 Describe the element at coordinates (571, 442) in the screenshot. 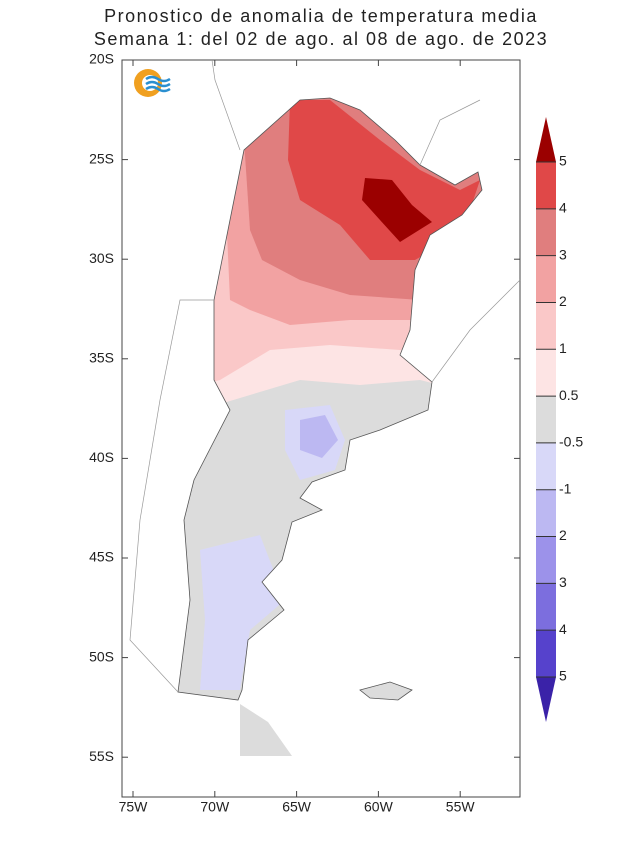

I see `colorbar-label: -0.5` at that location.